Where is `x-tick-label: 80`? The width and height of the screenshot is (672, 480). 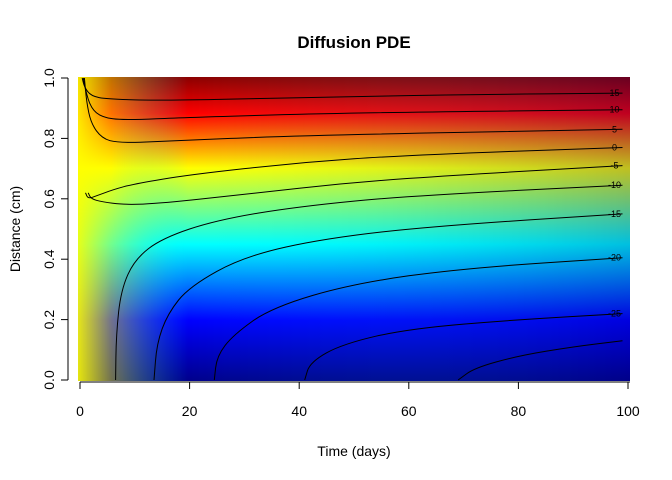
x-tick-label: 80 is located at coordinates (519, 411).